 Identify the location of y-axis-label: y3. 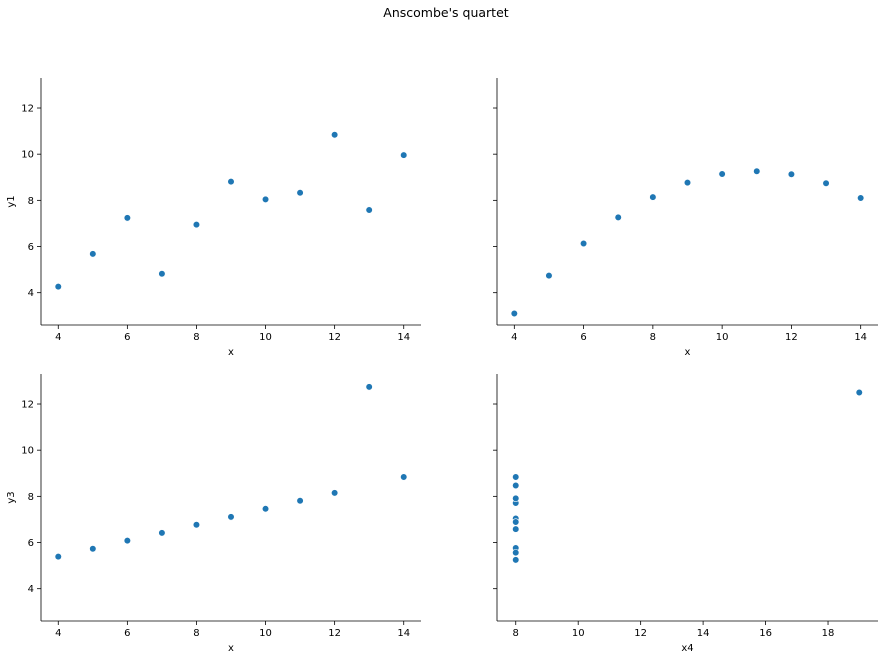
(11, 497).